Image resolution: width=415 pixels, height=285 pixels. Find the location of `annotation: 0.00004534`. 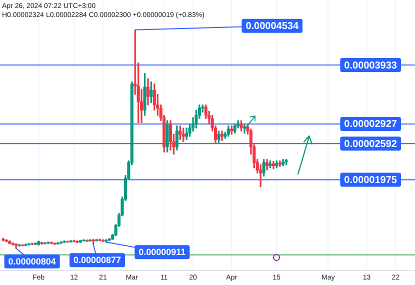

annotation: 0.00004534 is located at coordinates (272, 26).